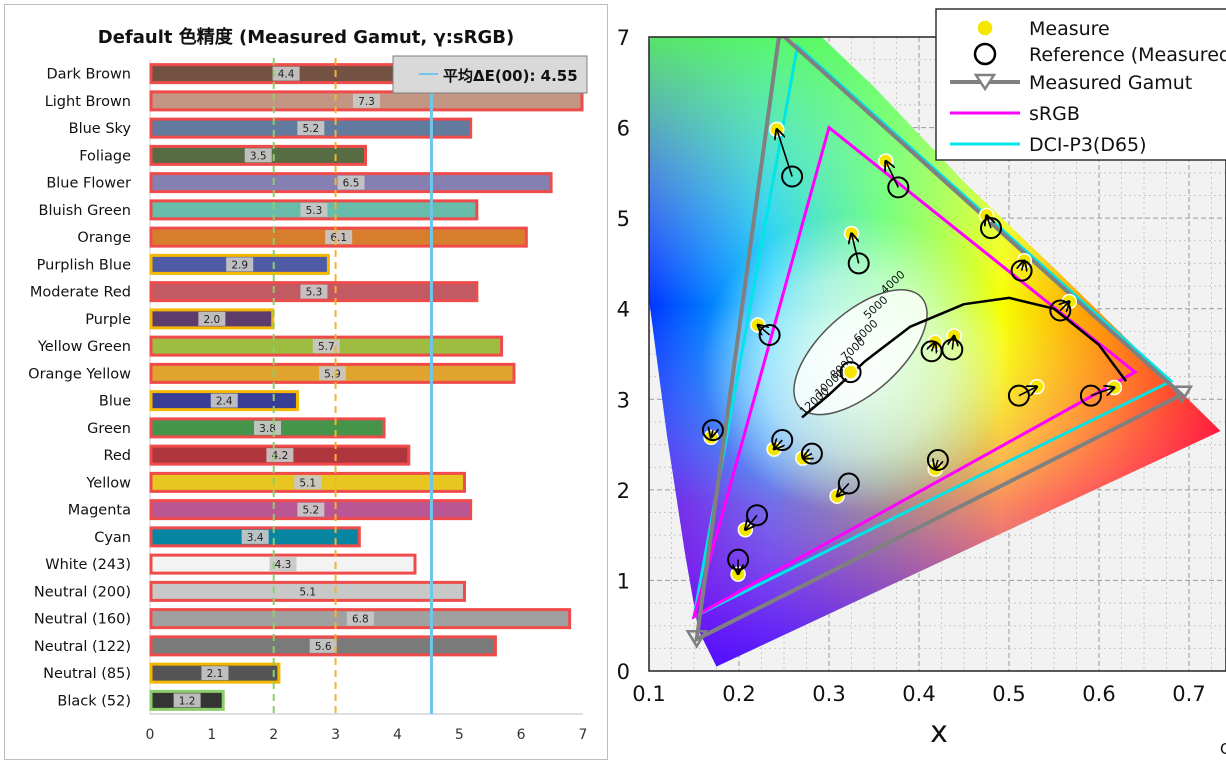 This screenshot has width=1226, height=765. I want to click on legend-entry-label: sRGB, so click(1054, 114).